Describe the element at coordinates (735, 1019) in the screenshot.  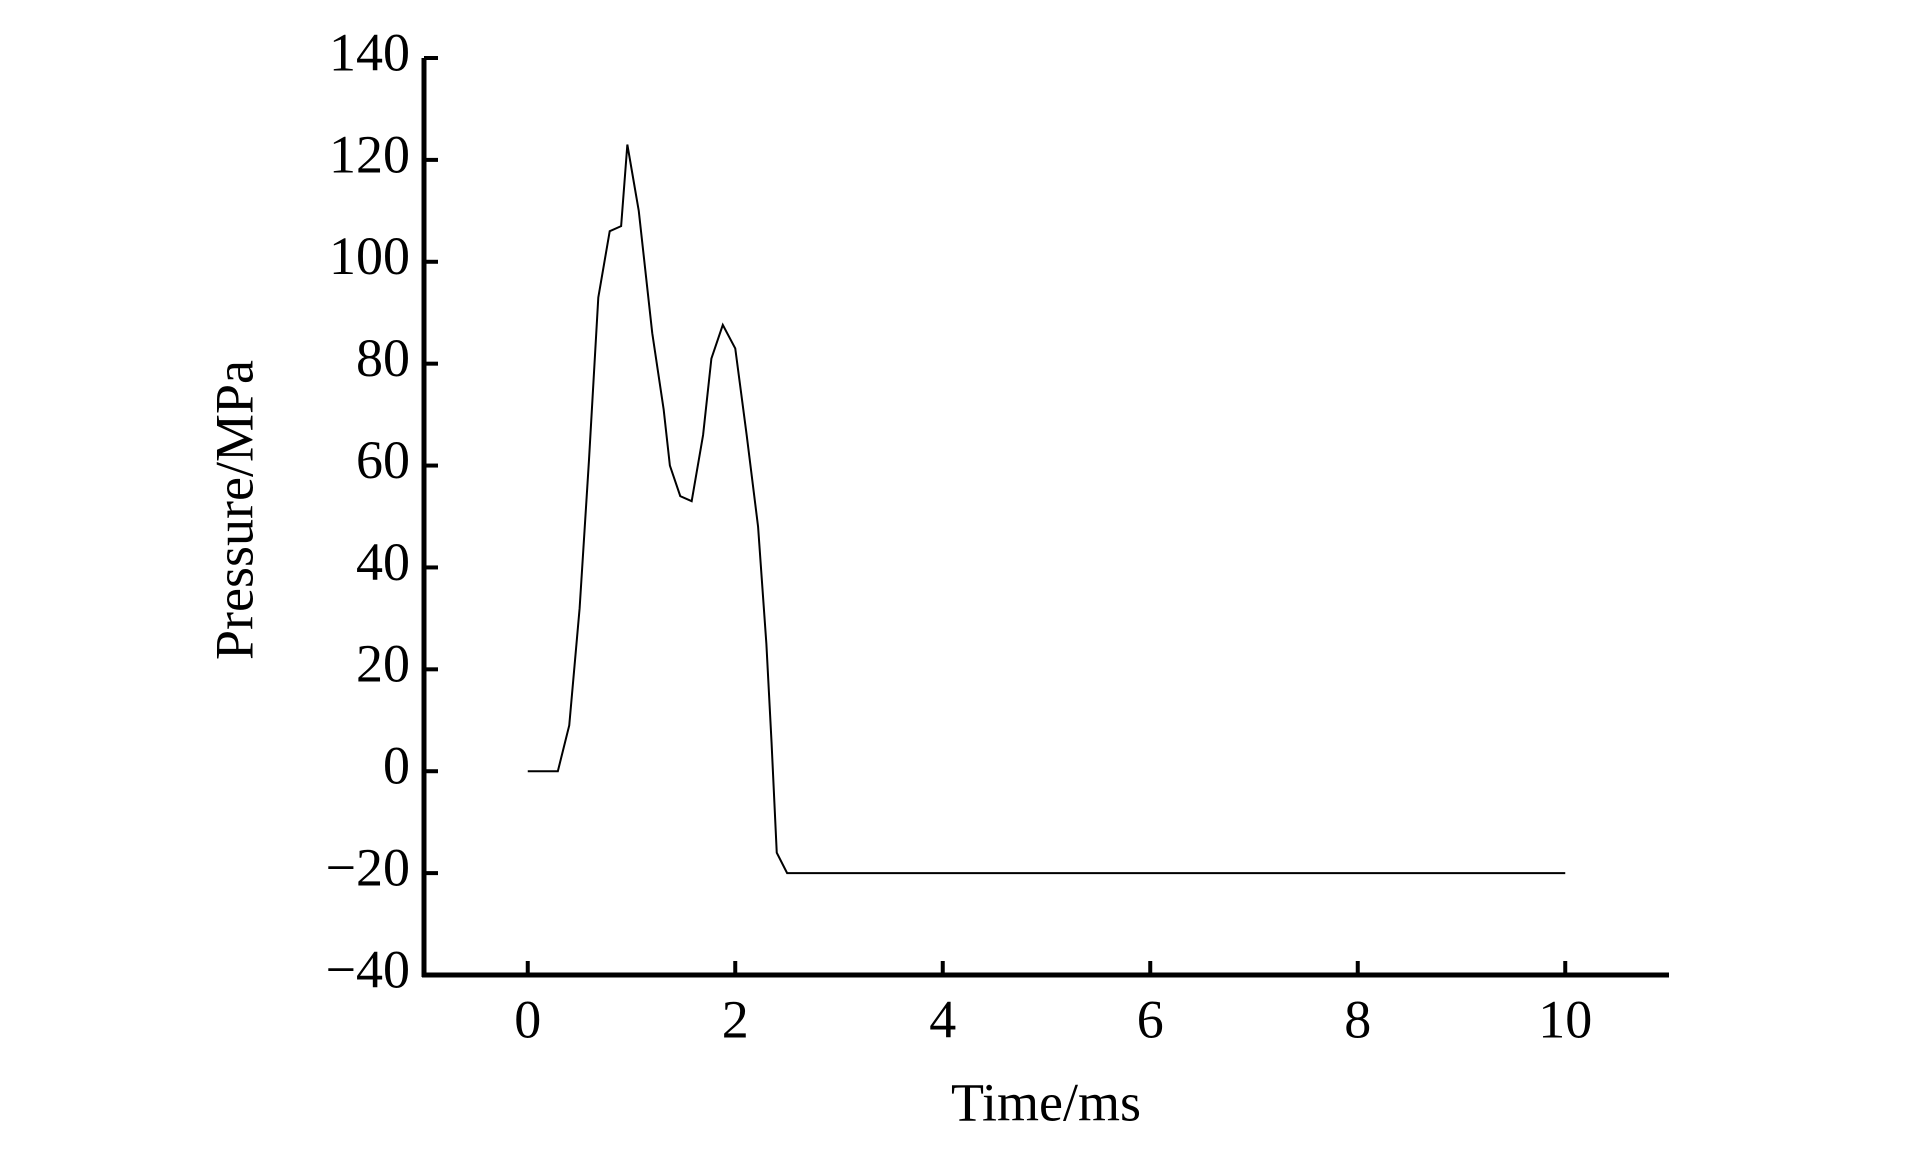
I see `x-tick-label: 2` at that location.